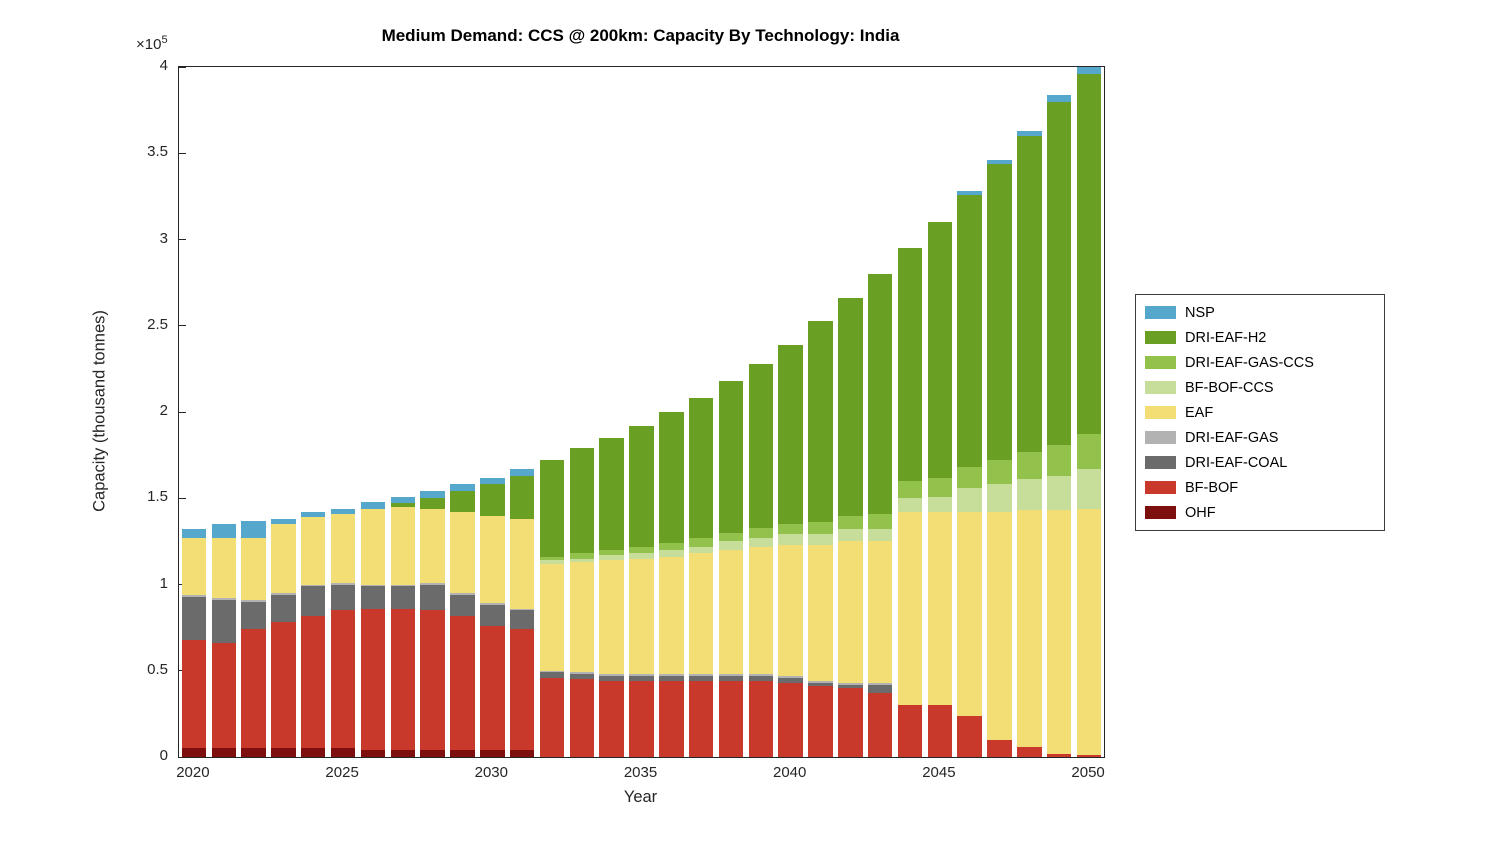 This screenshot has width=1500, height=844. Describe the element at coordinates (1200, 312) in the screenshot. I see `legend-label: NSP` at that location.